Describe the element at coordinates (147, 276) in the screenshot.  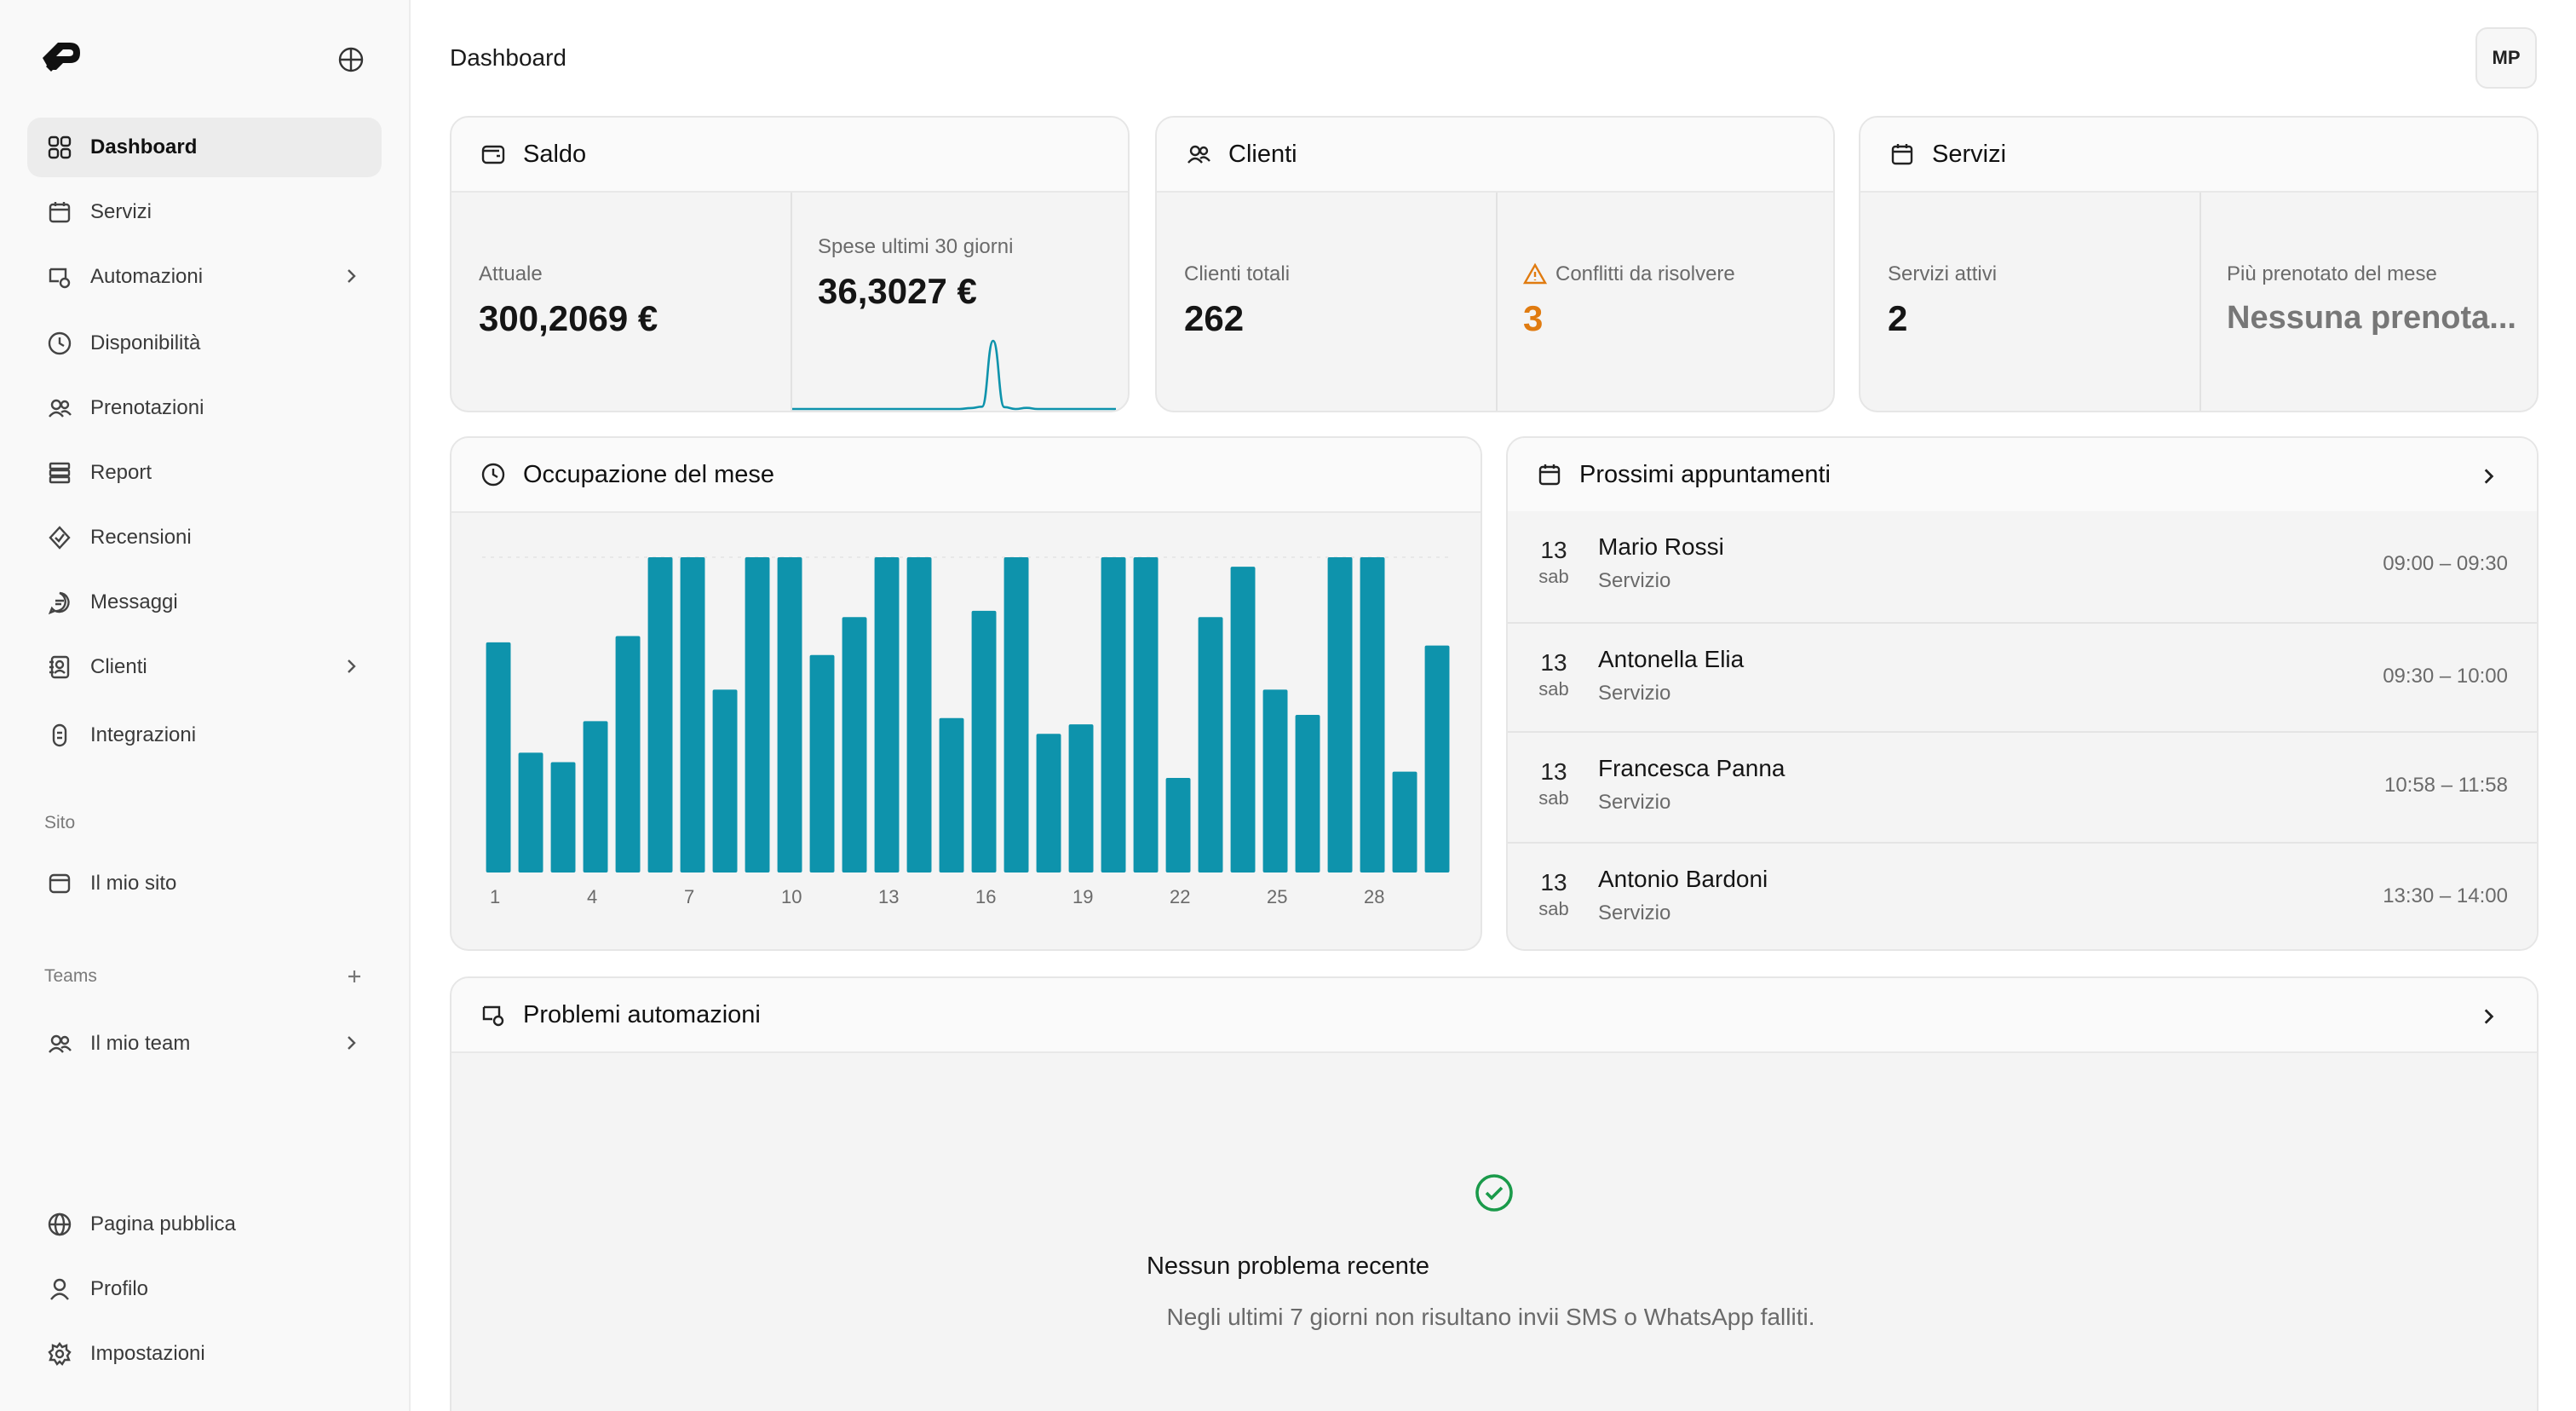
I see `sidebar-item-label: Automazioni` at that location.